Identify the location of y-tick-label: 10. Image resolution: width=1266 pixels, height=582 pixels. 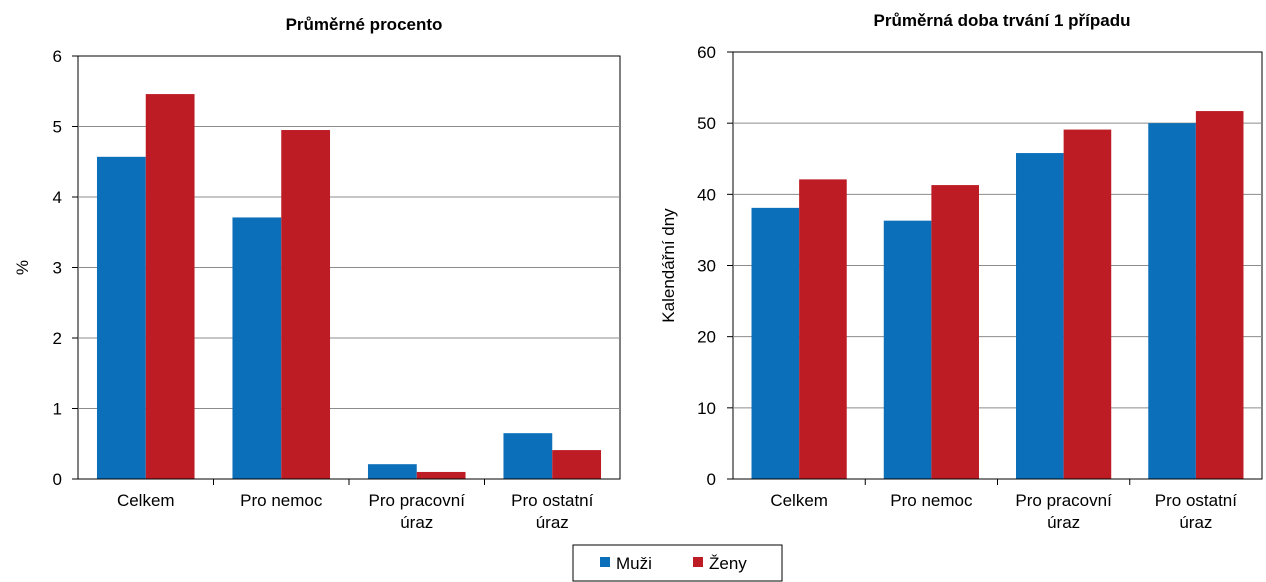
(706, 408).